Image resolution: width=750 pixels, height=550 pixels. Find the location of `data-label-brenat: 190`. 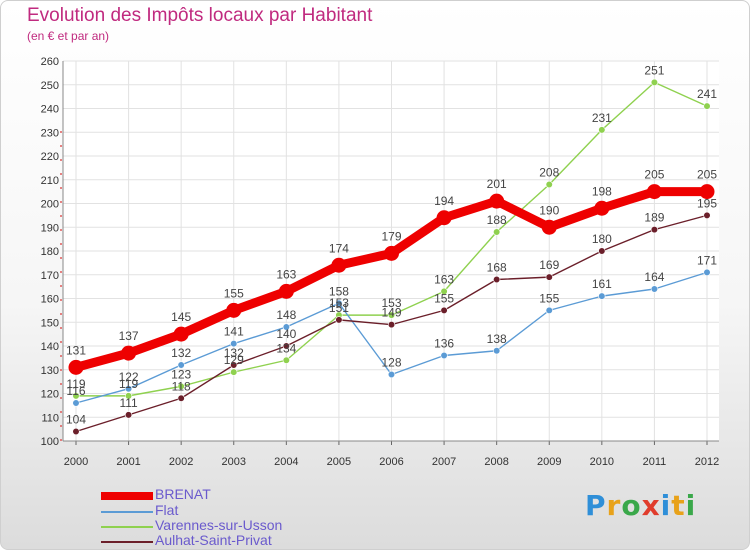

data-label-brenat: 190 is located at coordinates (549, 210).